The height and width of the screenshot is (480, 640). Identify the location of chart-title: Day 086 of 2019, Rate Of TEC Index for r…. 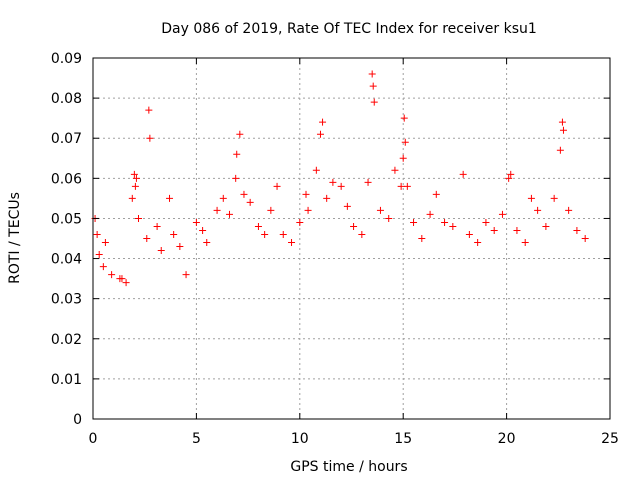
(349, 29).